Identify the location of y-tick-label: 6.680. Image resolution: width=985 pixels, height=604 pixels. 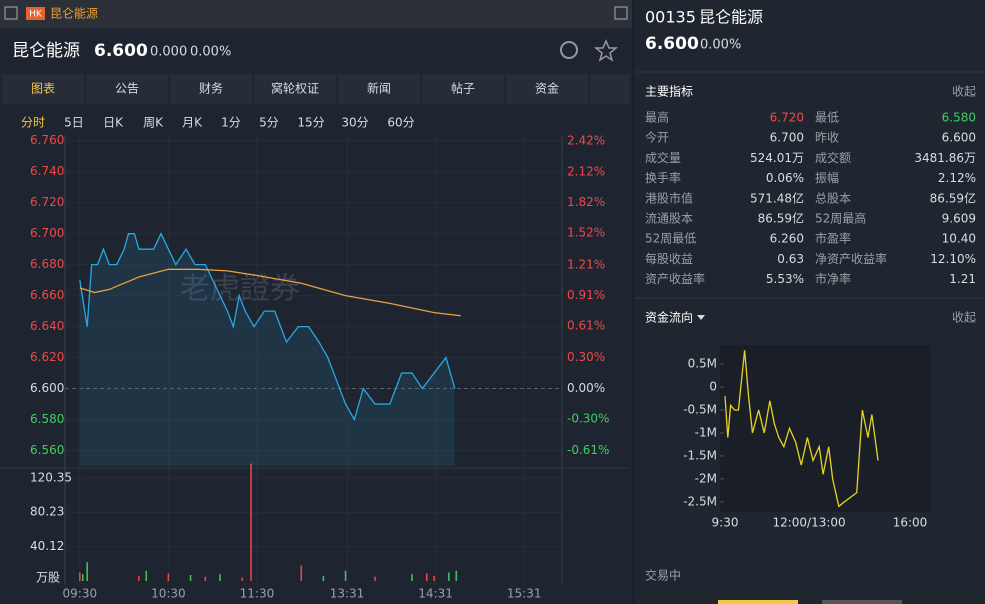
(47, 264).